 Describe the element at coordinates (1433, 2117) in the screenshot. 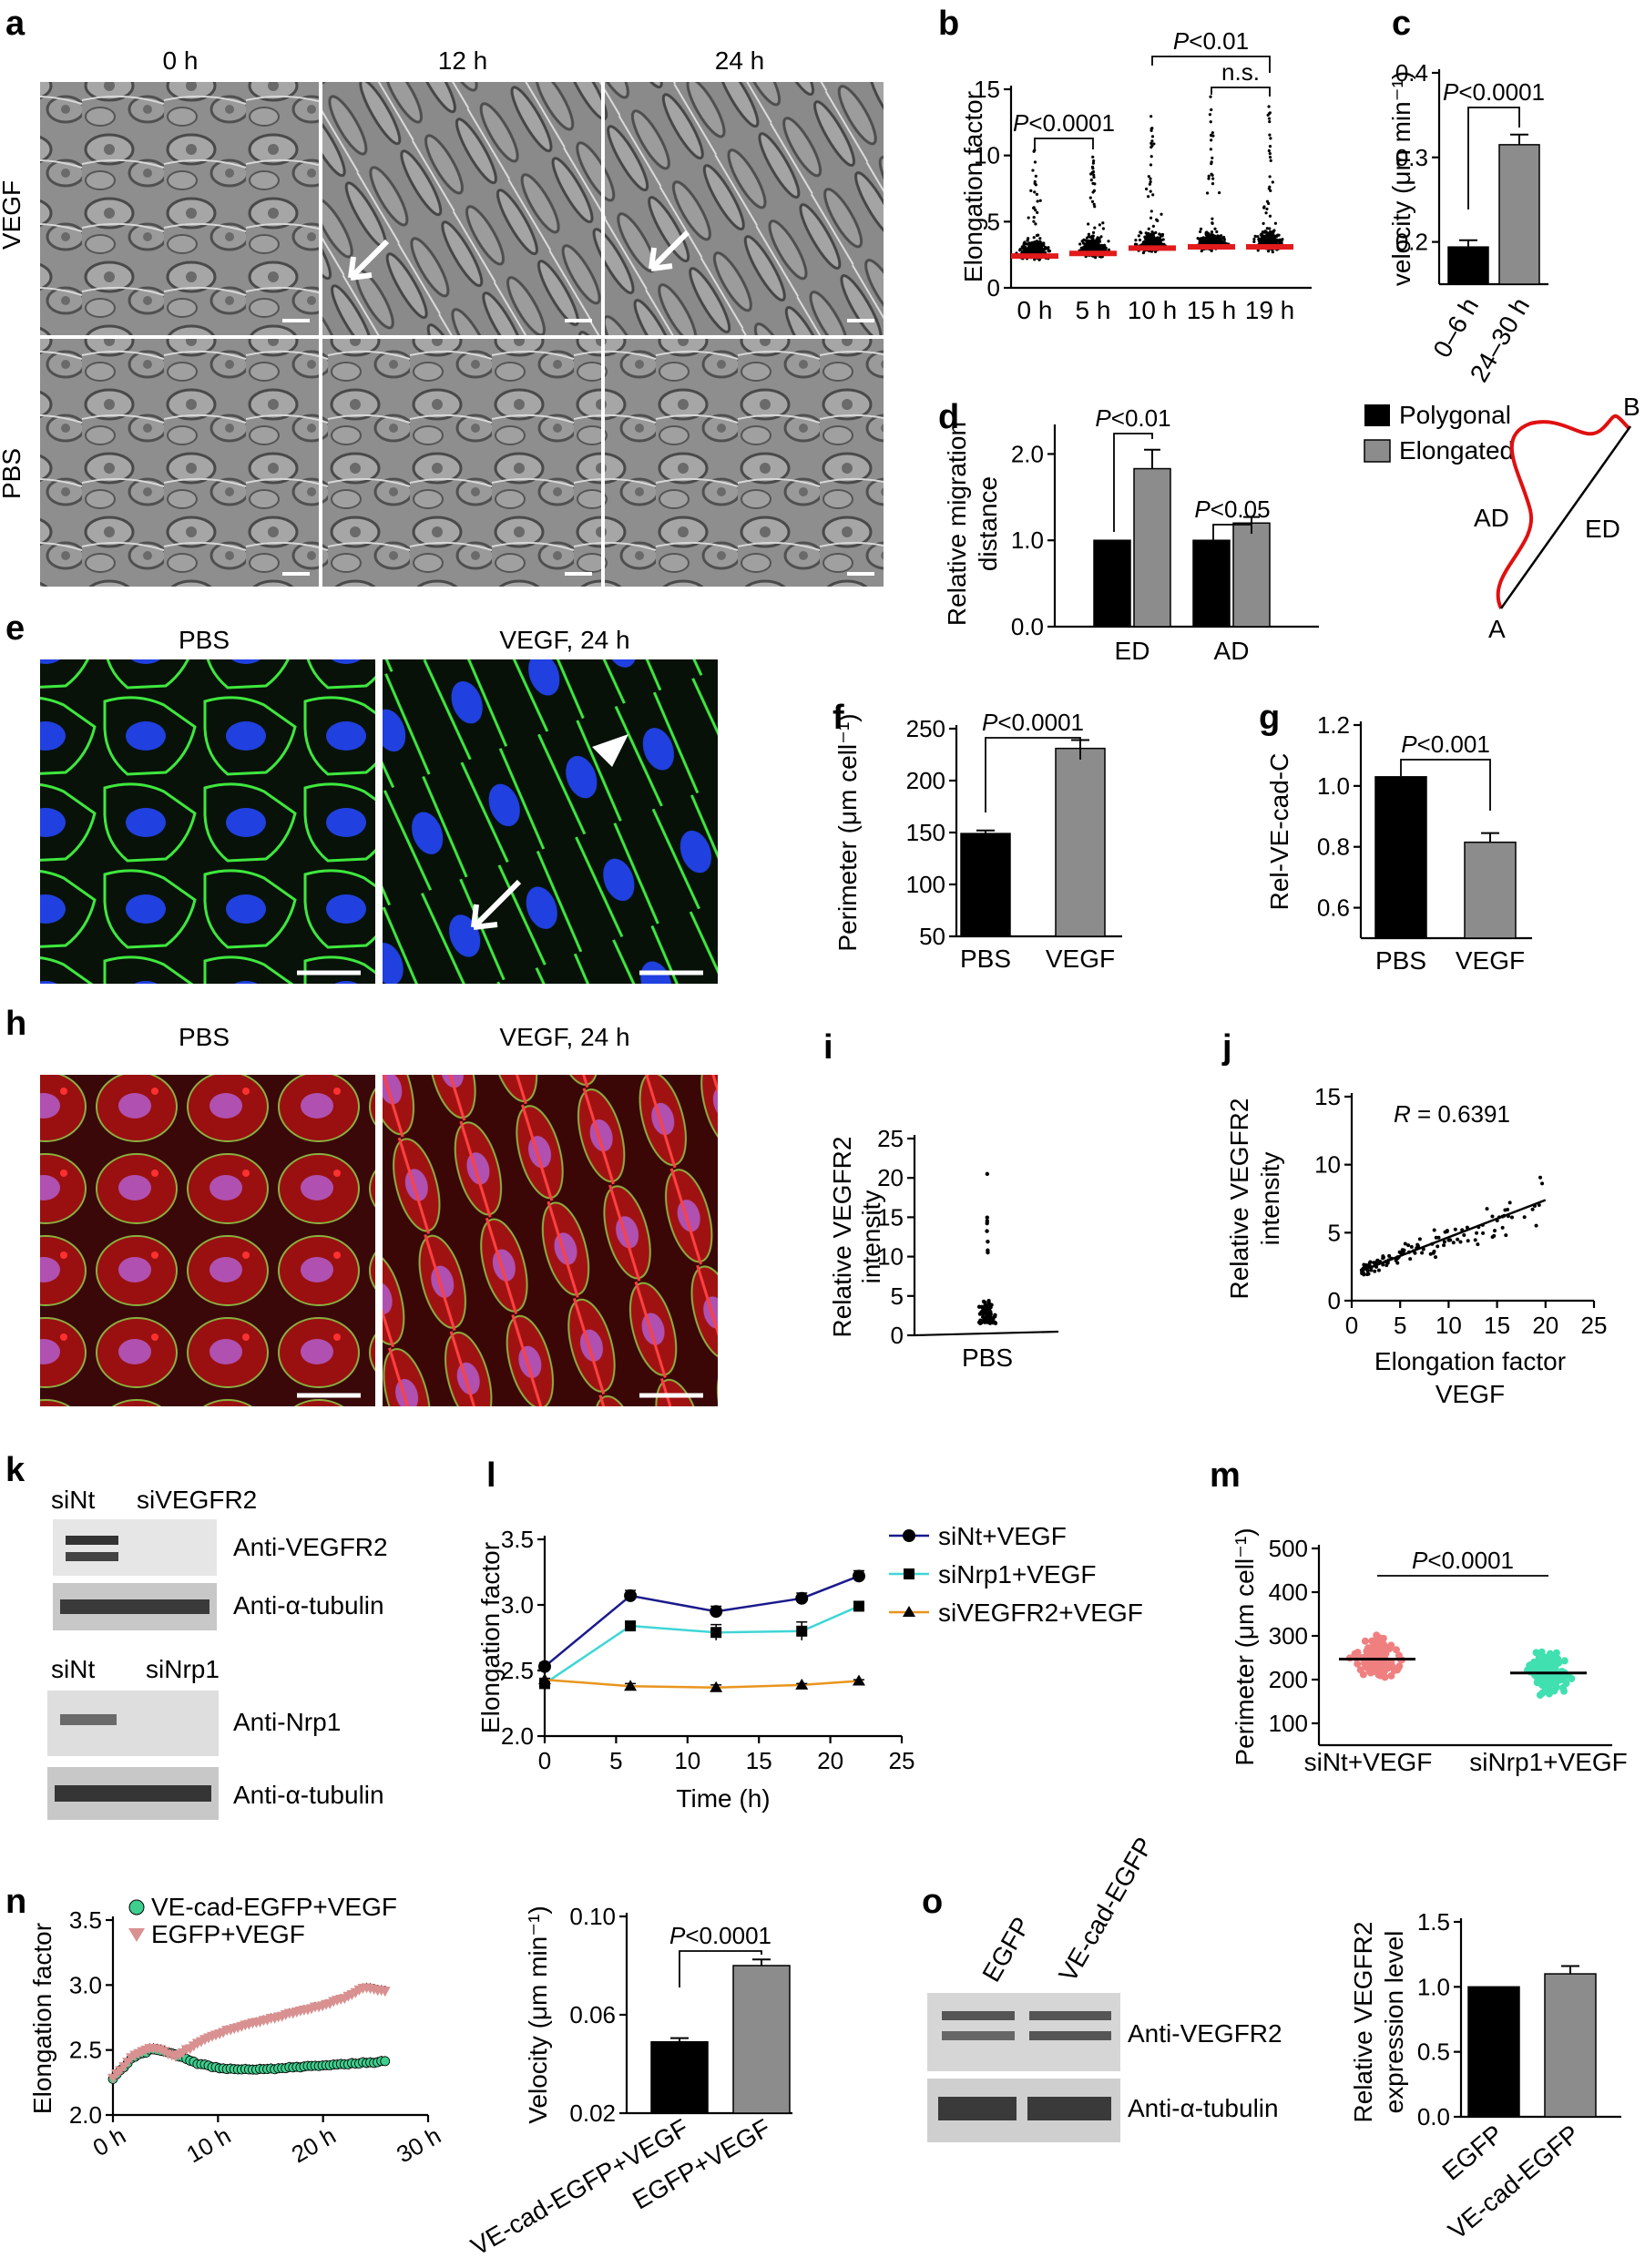

I see `ob-y-tick-label: 0.0` at that location.